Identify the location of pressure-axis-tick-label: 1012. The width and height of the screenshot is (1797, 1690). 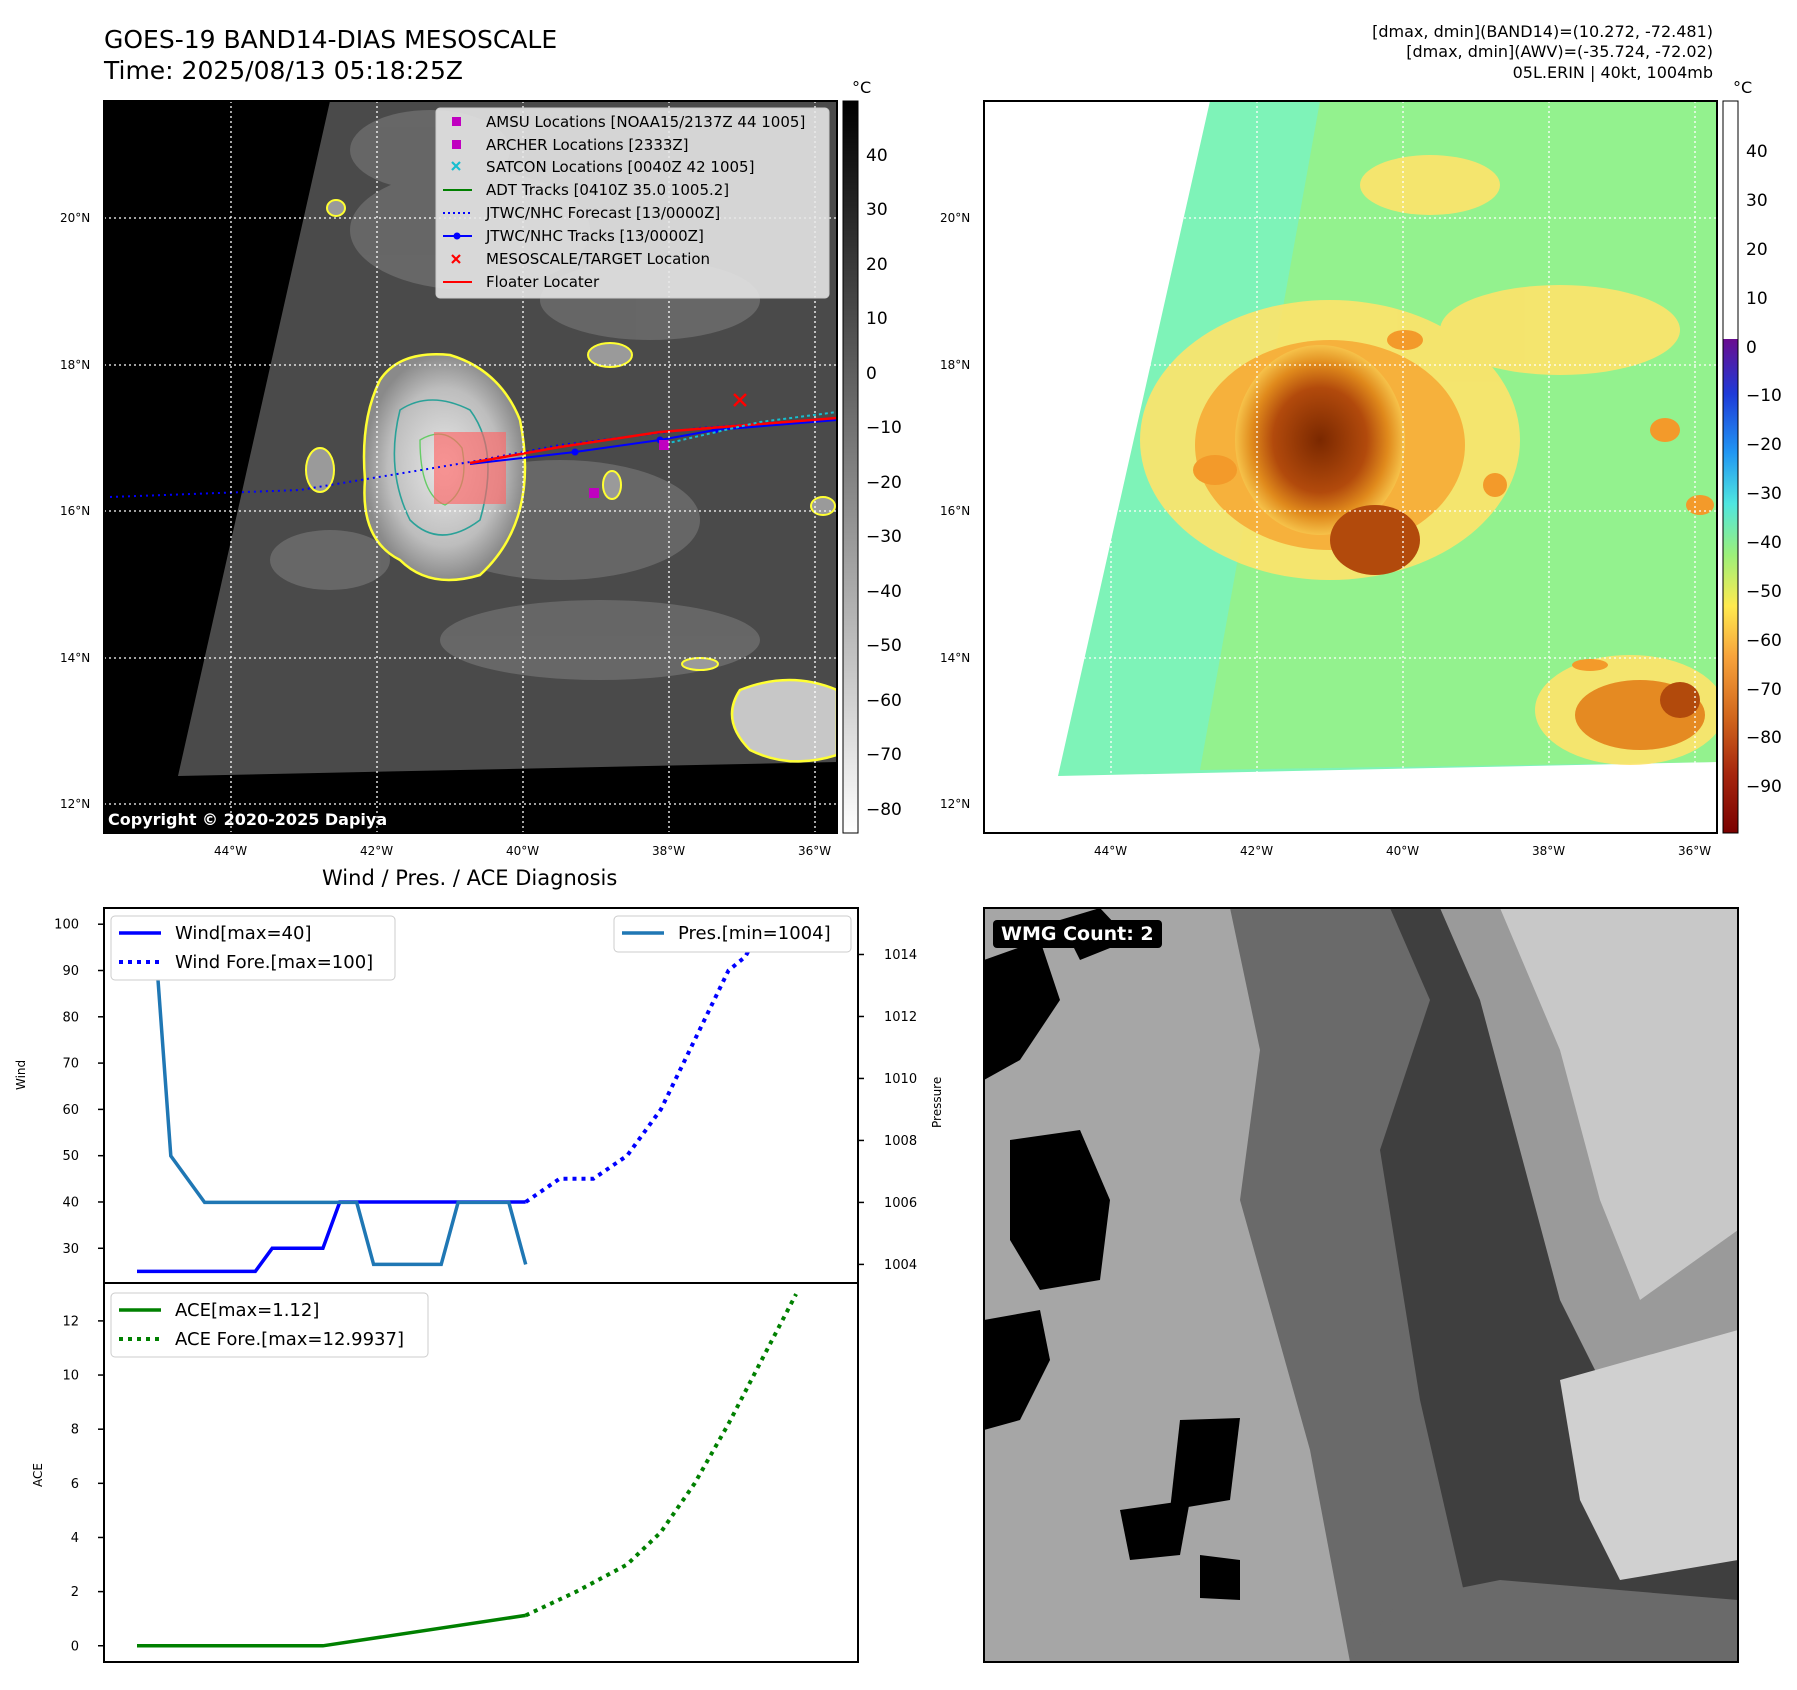
(900, 1017).